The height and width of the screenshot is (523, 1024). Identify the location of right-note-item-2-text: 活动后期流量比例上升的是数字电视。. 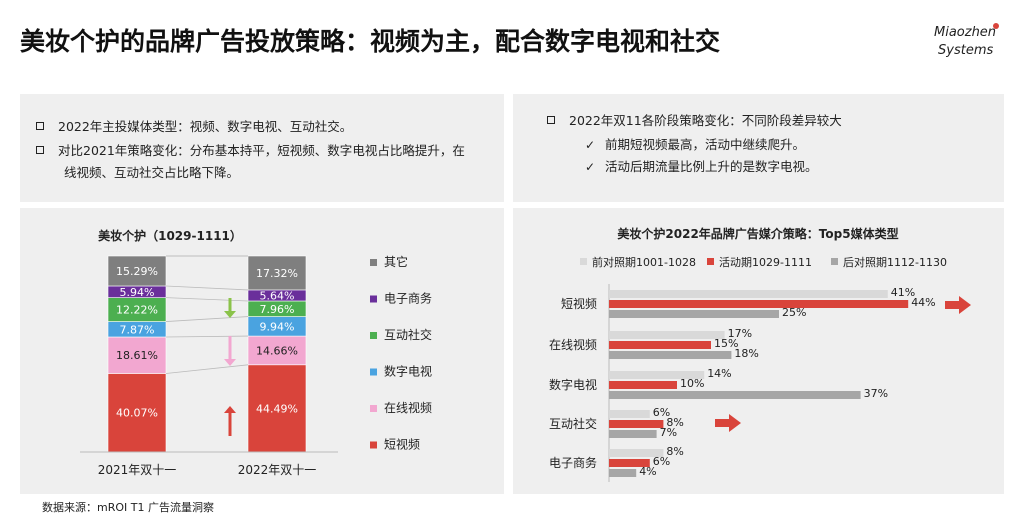
(711, 166).